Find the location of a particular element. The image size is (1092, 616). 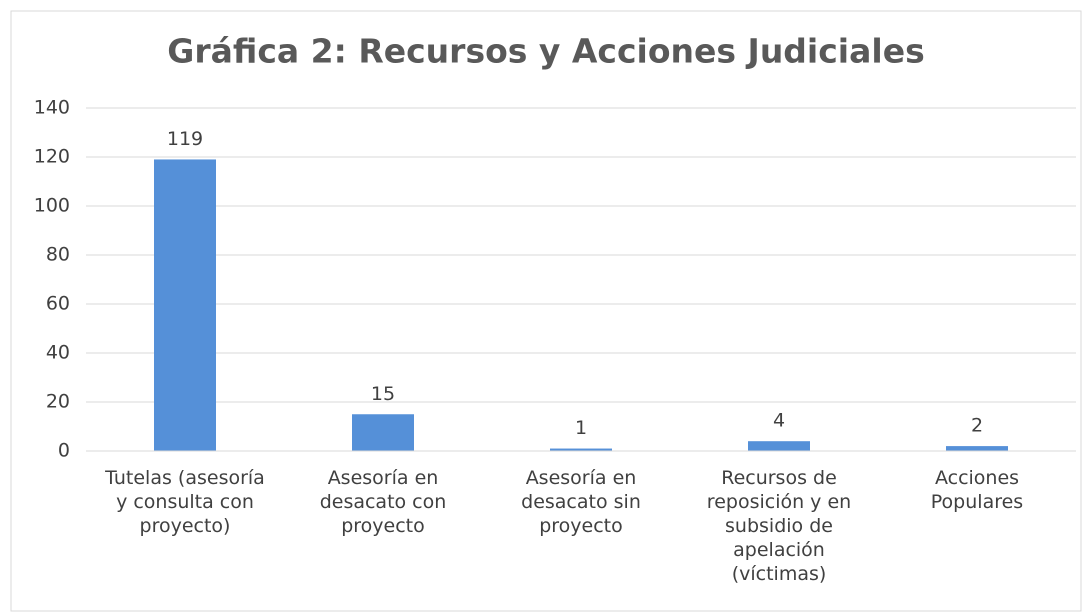

x-tick-label: Asesoría en desacato con proyecto is located at coordinates (383, 502).